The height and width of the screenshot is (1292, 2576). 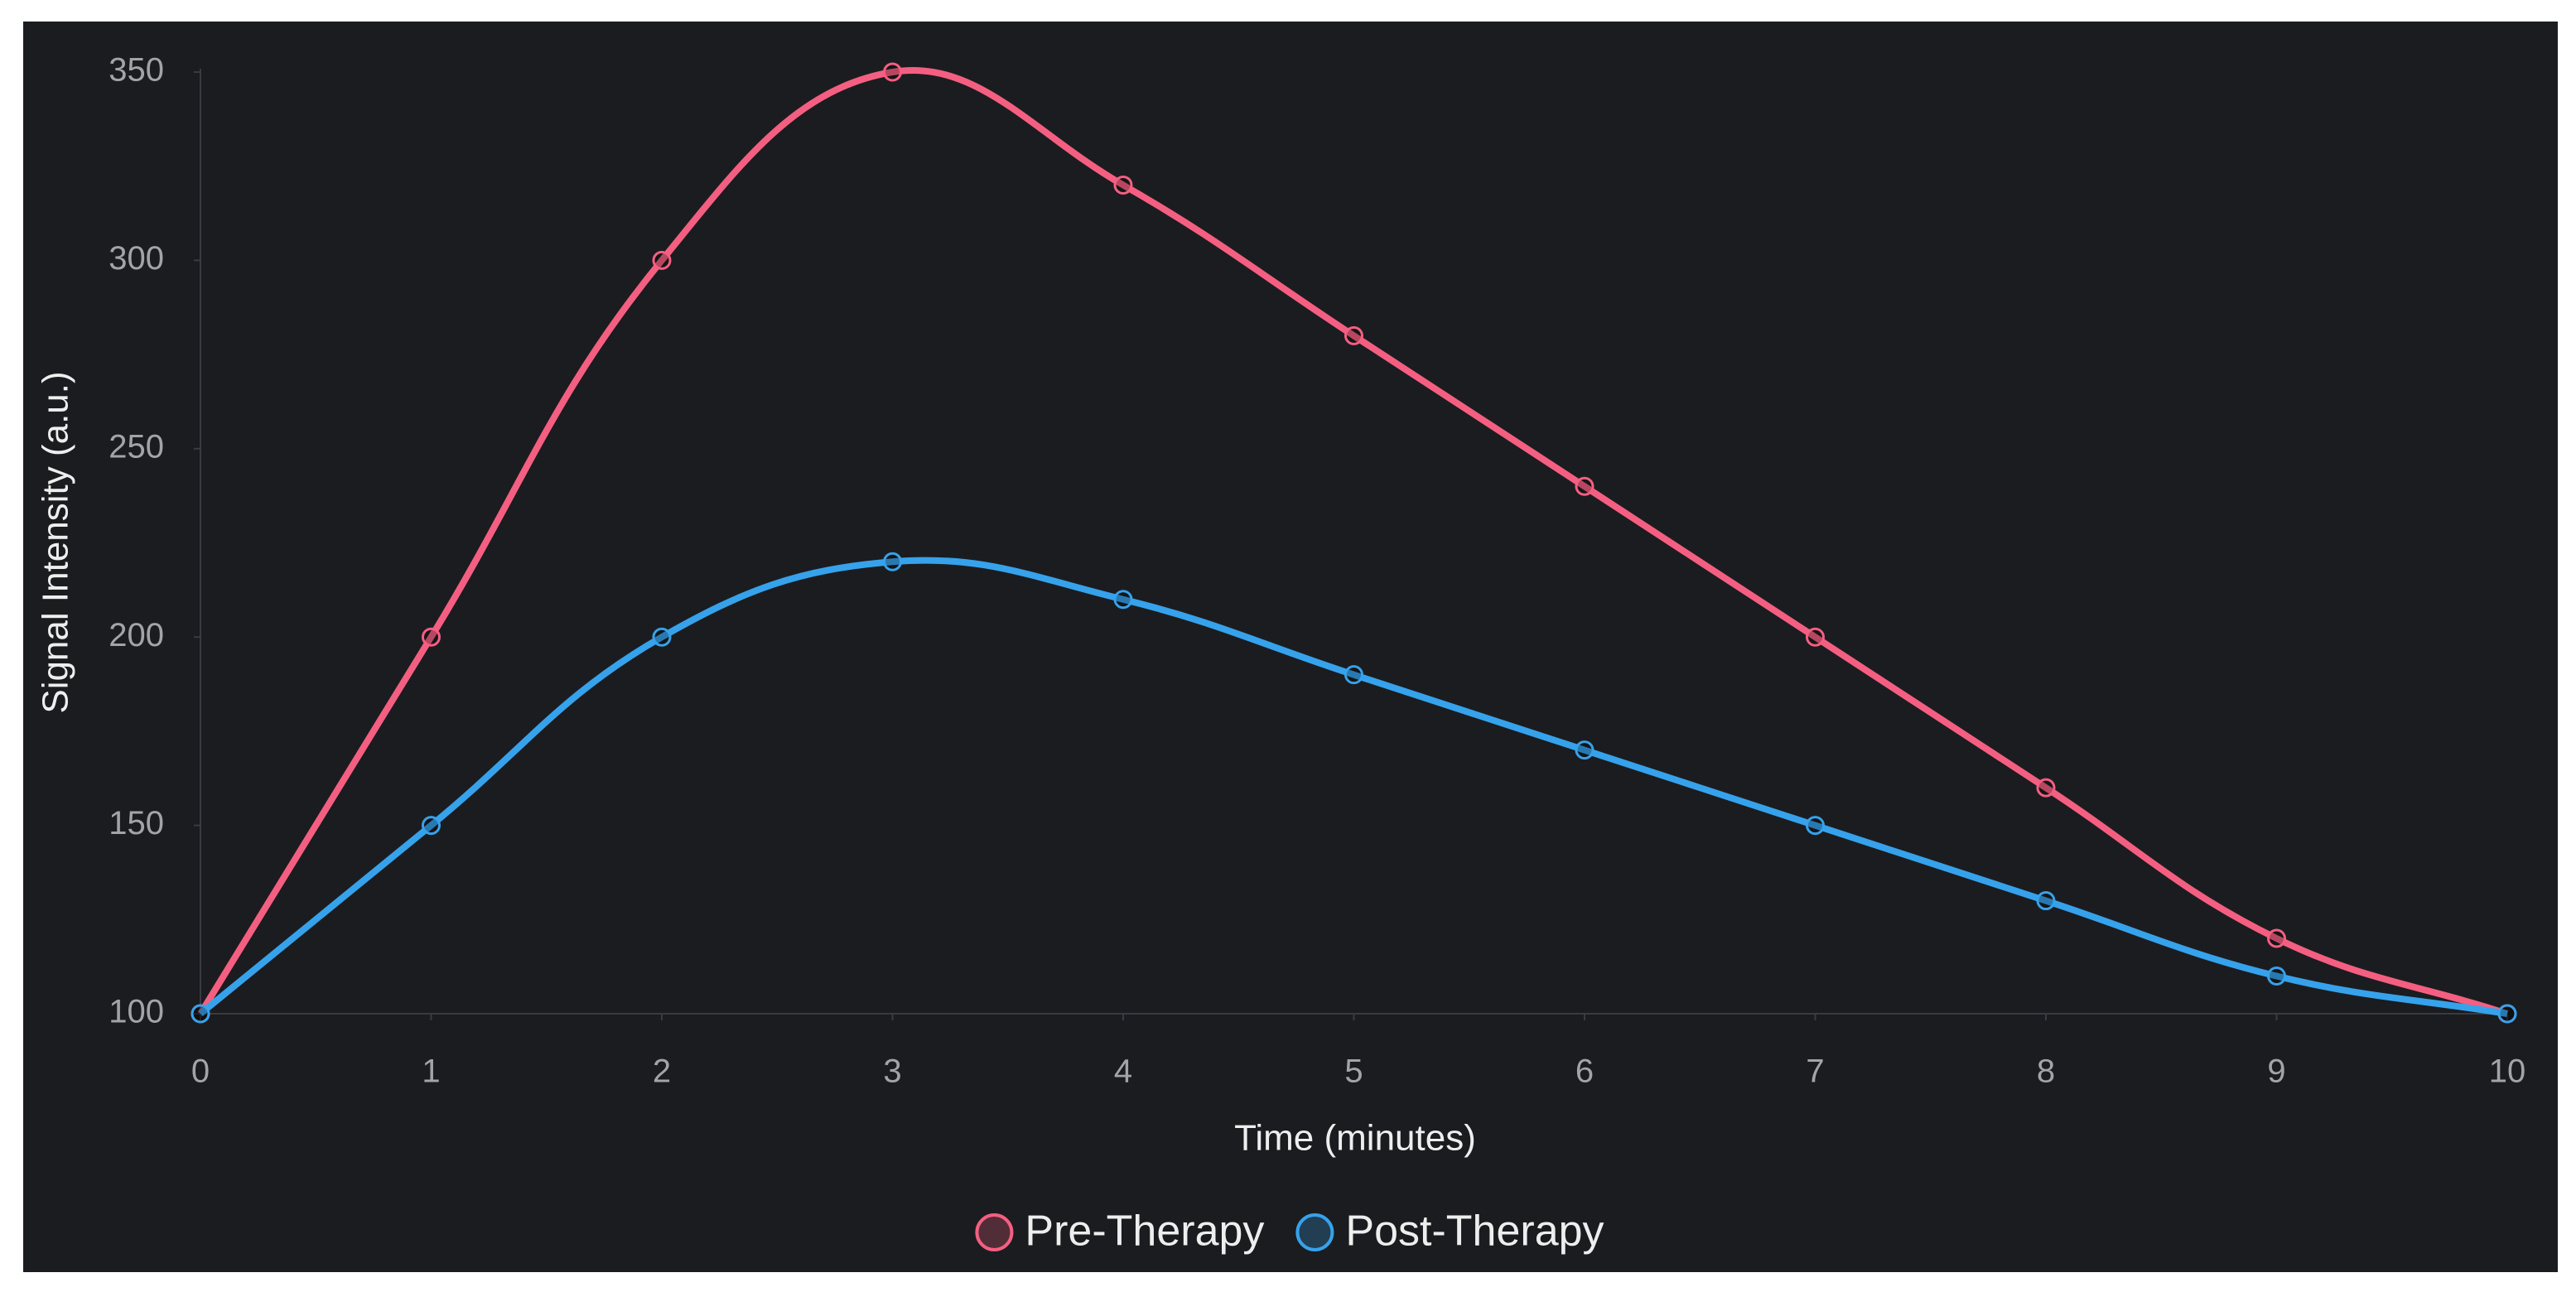 What do you see at coordinates (892, 1071) in the screenshot?
I see `x-tick-label: 3` at bounding box center [892, 1071].